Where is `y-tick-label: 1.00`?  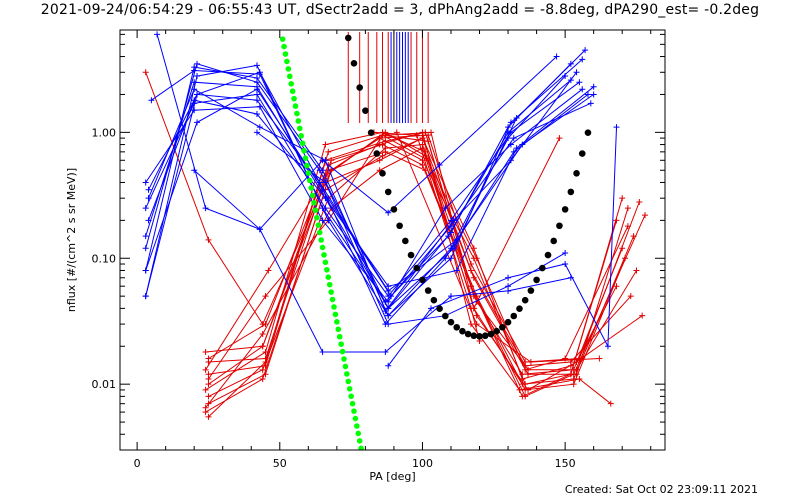
y-tick-label: 1.00 is located at coordinates (104, 132).